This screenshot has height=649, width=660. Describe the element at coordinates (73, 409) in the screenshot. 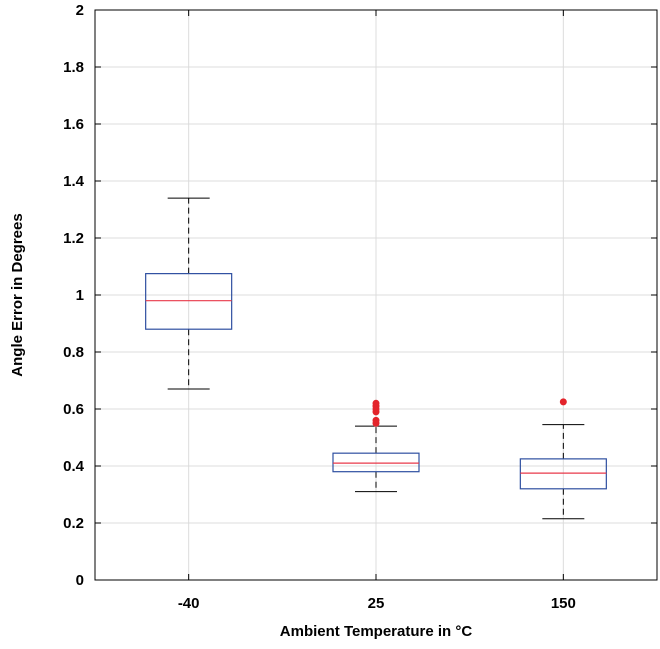

I see `y-tick-label: 0.6` at that location.